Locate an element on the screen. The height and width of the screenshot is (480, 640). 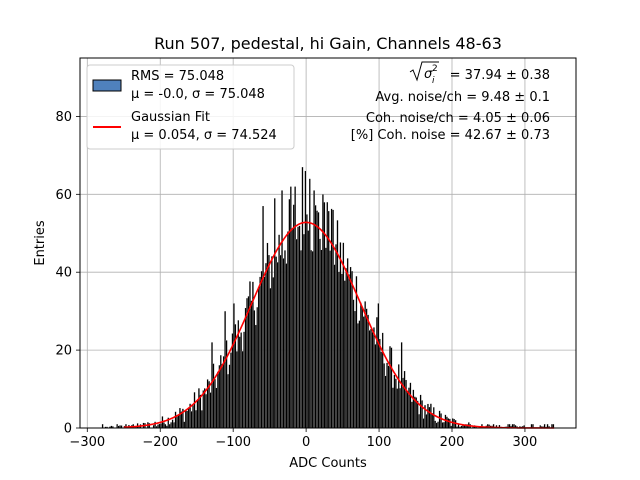
y-tick-label: 40 is located at coordinates (63, 273).